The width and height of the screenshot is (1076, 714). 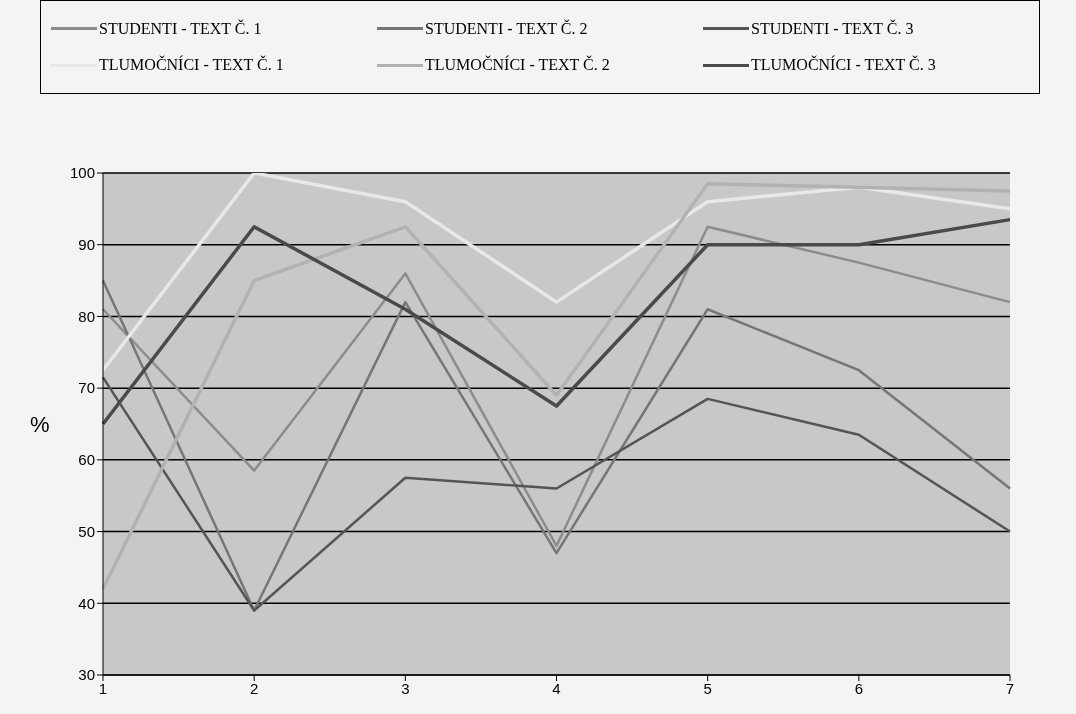 I want to click on legend-label: TLUMOČNÍCI - TEXT Č. 3, so click(x=843, y=65).